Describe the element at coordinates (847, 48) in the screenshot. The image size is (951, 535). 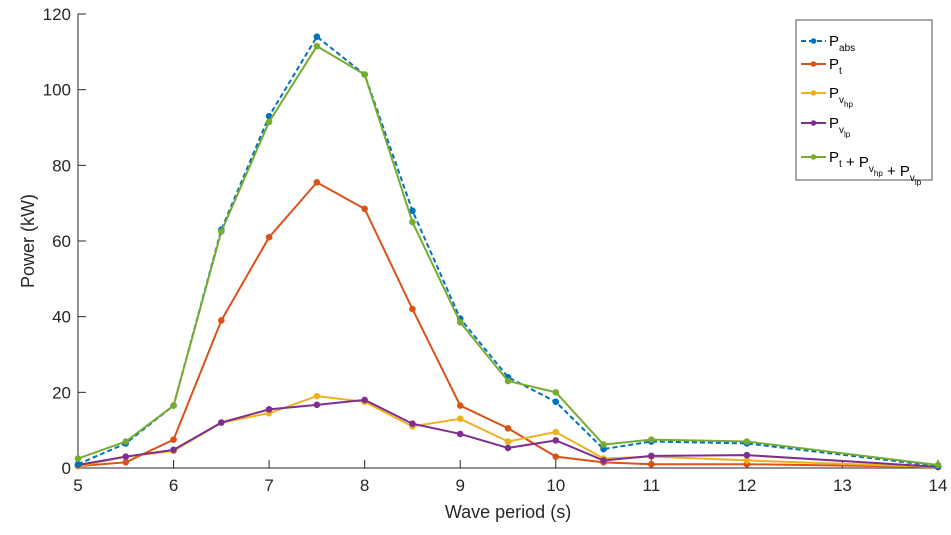
I see `legend-label-sub: abs` at that location.